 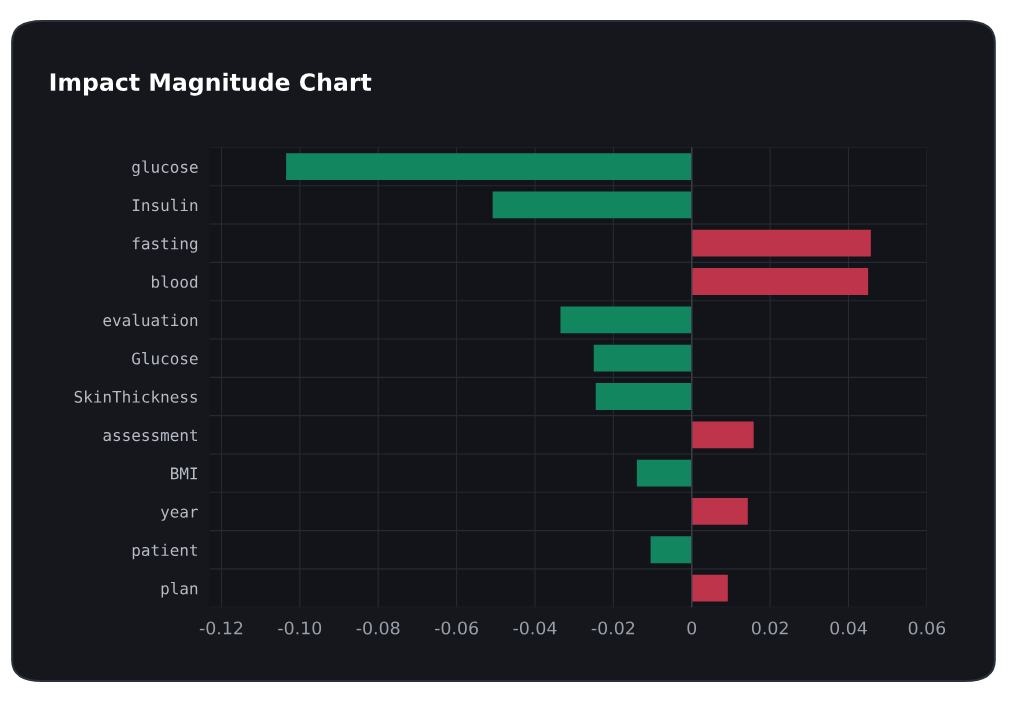 I want to click on y-tick-label: Insulin, so click(x=165, y=205).